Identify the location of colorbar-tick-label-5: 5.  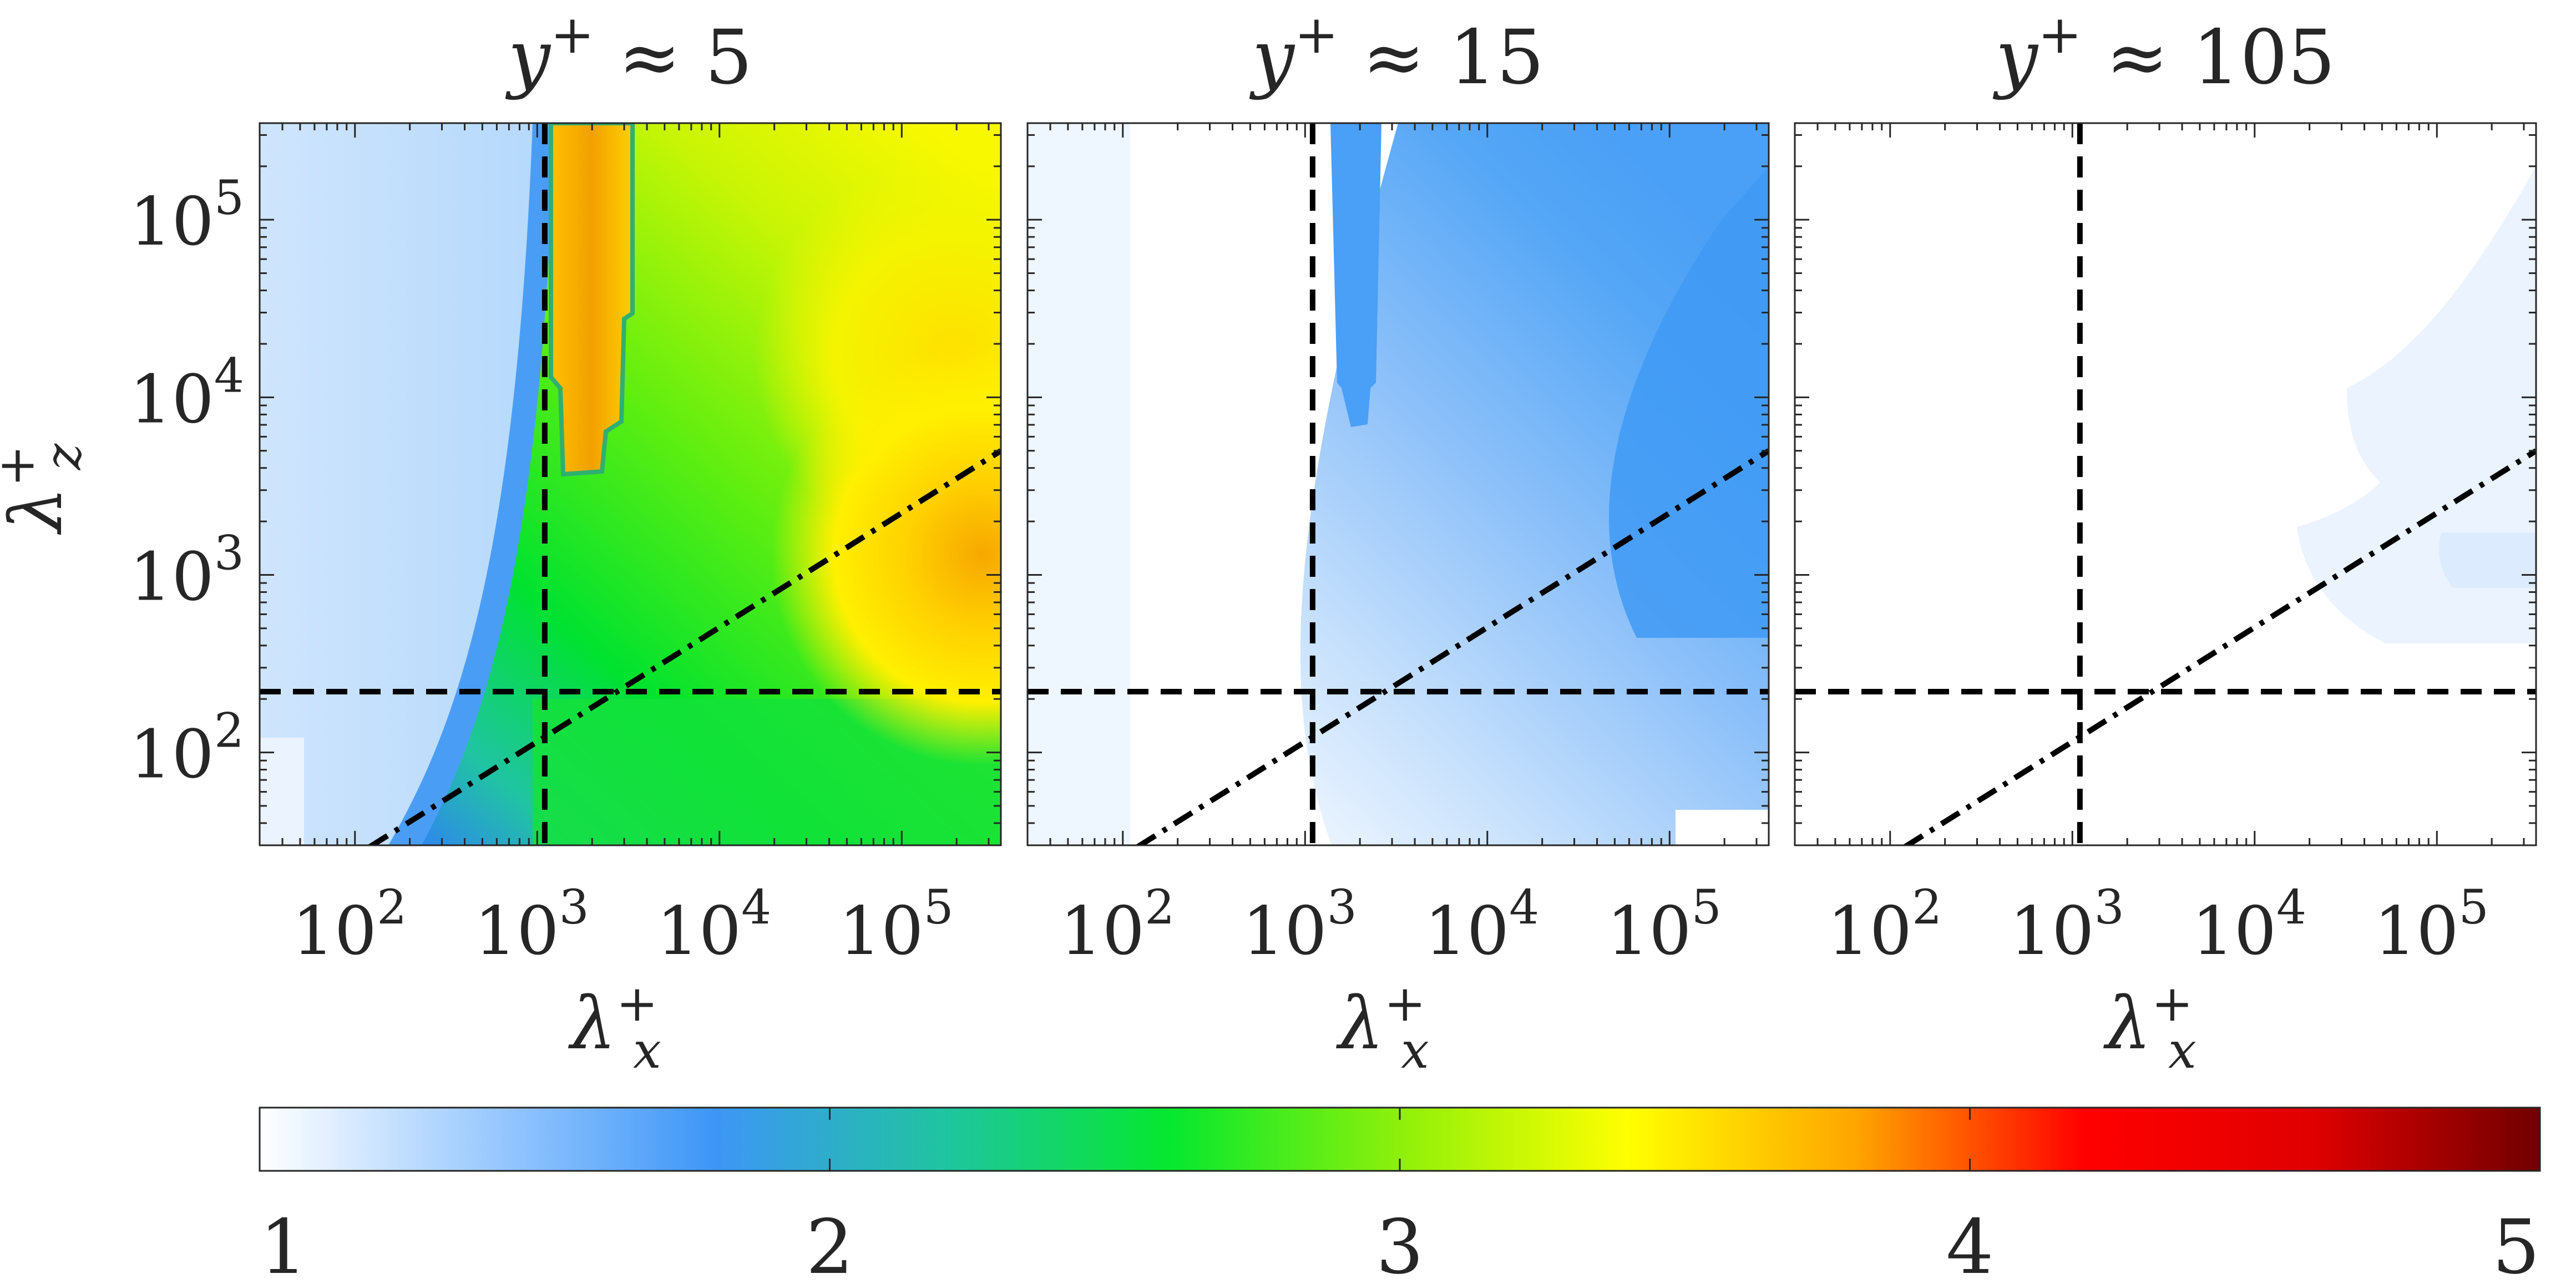
(2516, 1244).